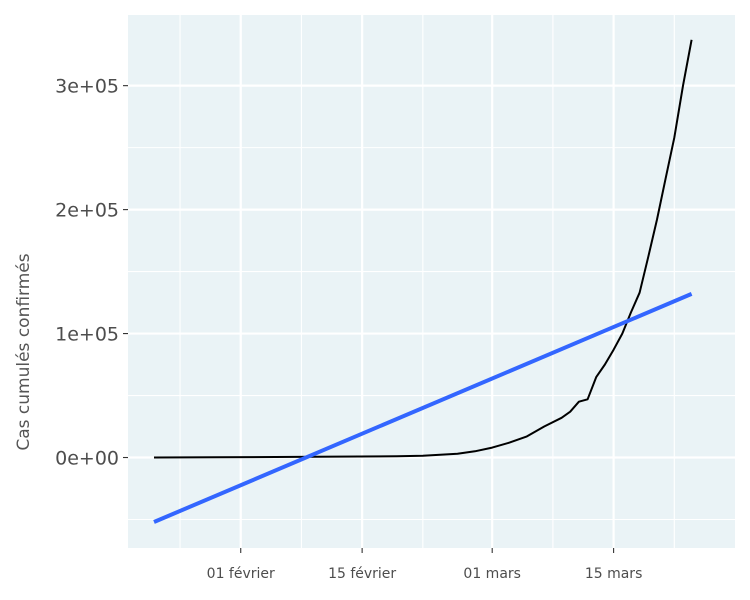  What do you see at coordinates (614, 574) in the screenshot?
I see `x-tick-label: 15 mars` at bounding box center [614, 574].